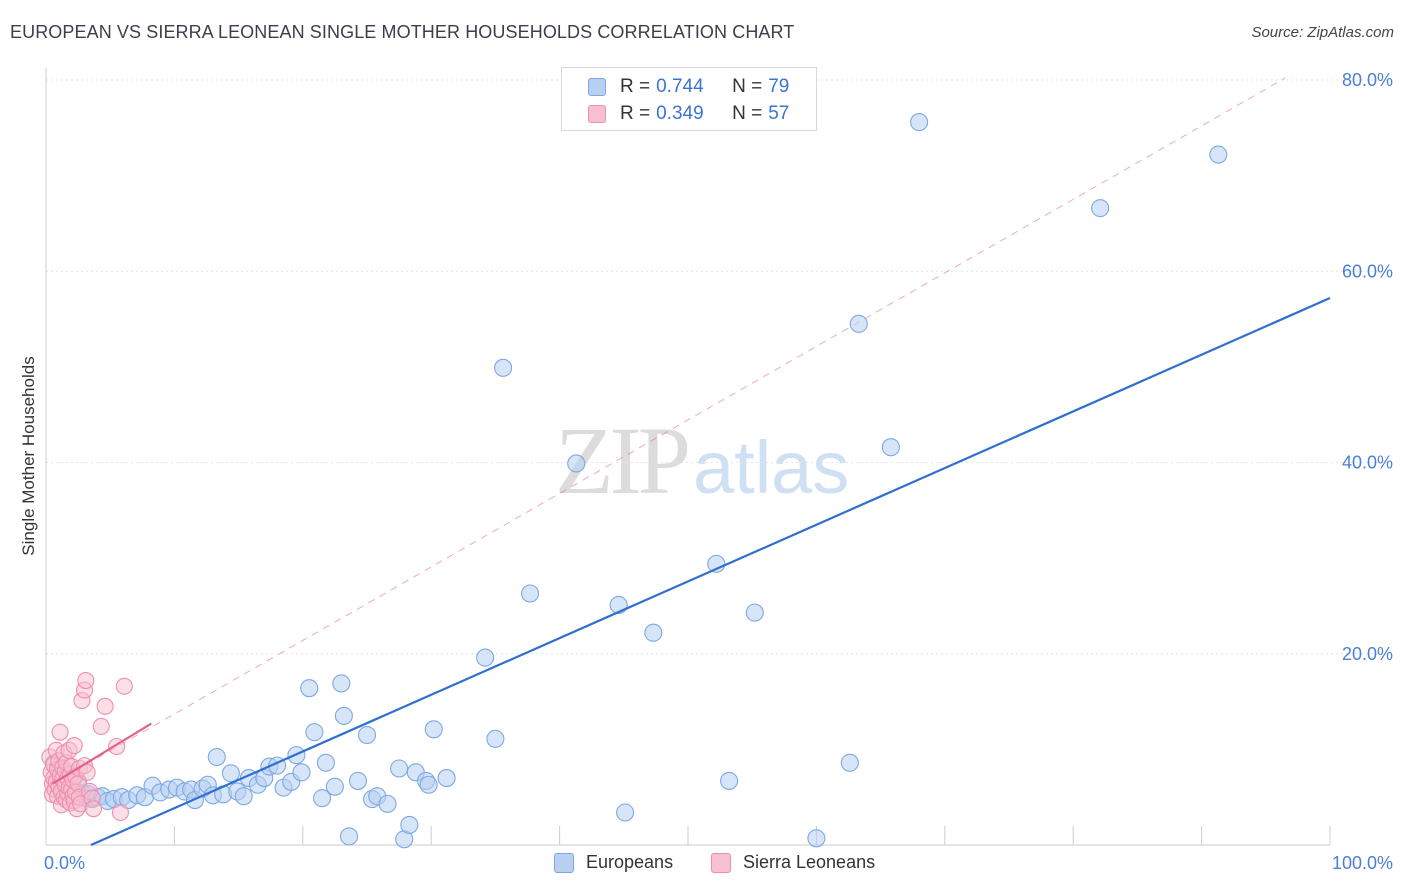 Image resolution: width=1406 pixels, height=892 pixels. Describe the element at coordinates (101, 753) in the screenshot. I see `sierra-trend-line` at that location.